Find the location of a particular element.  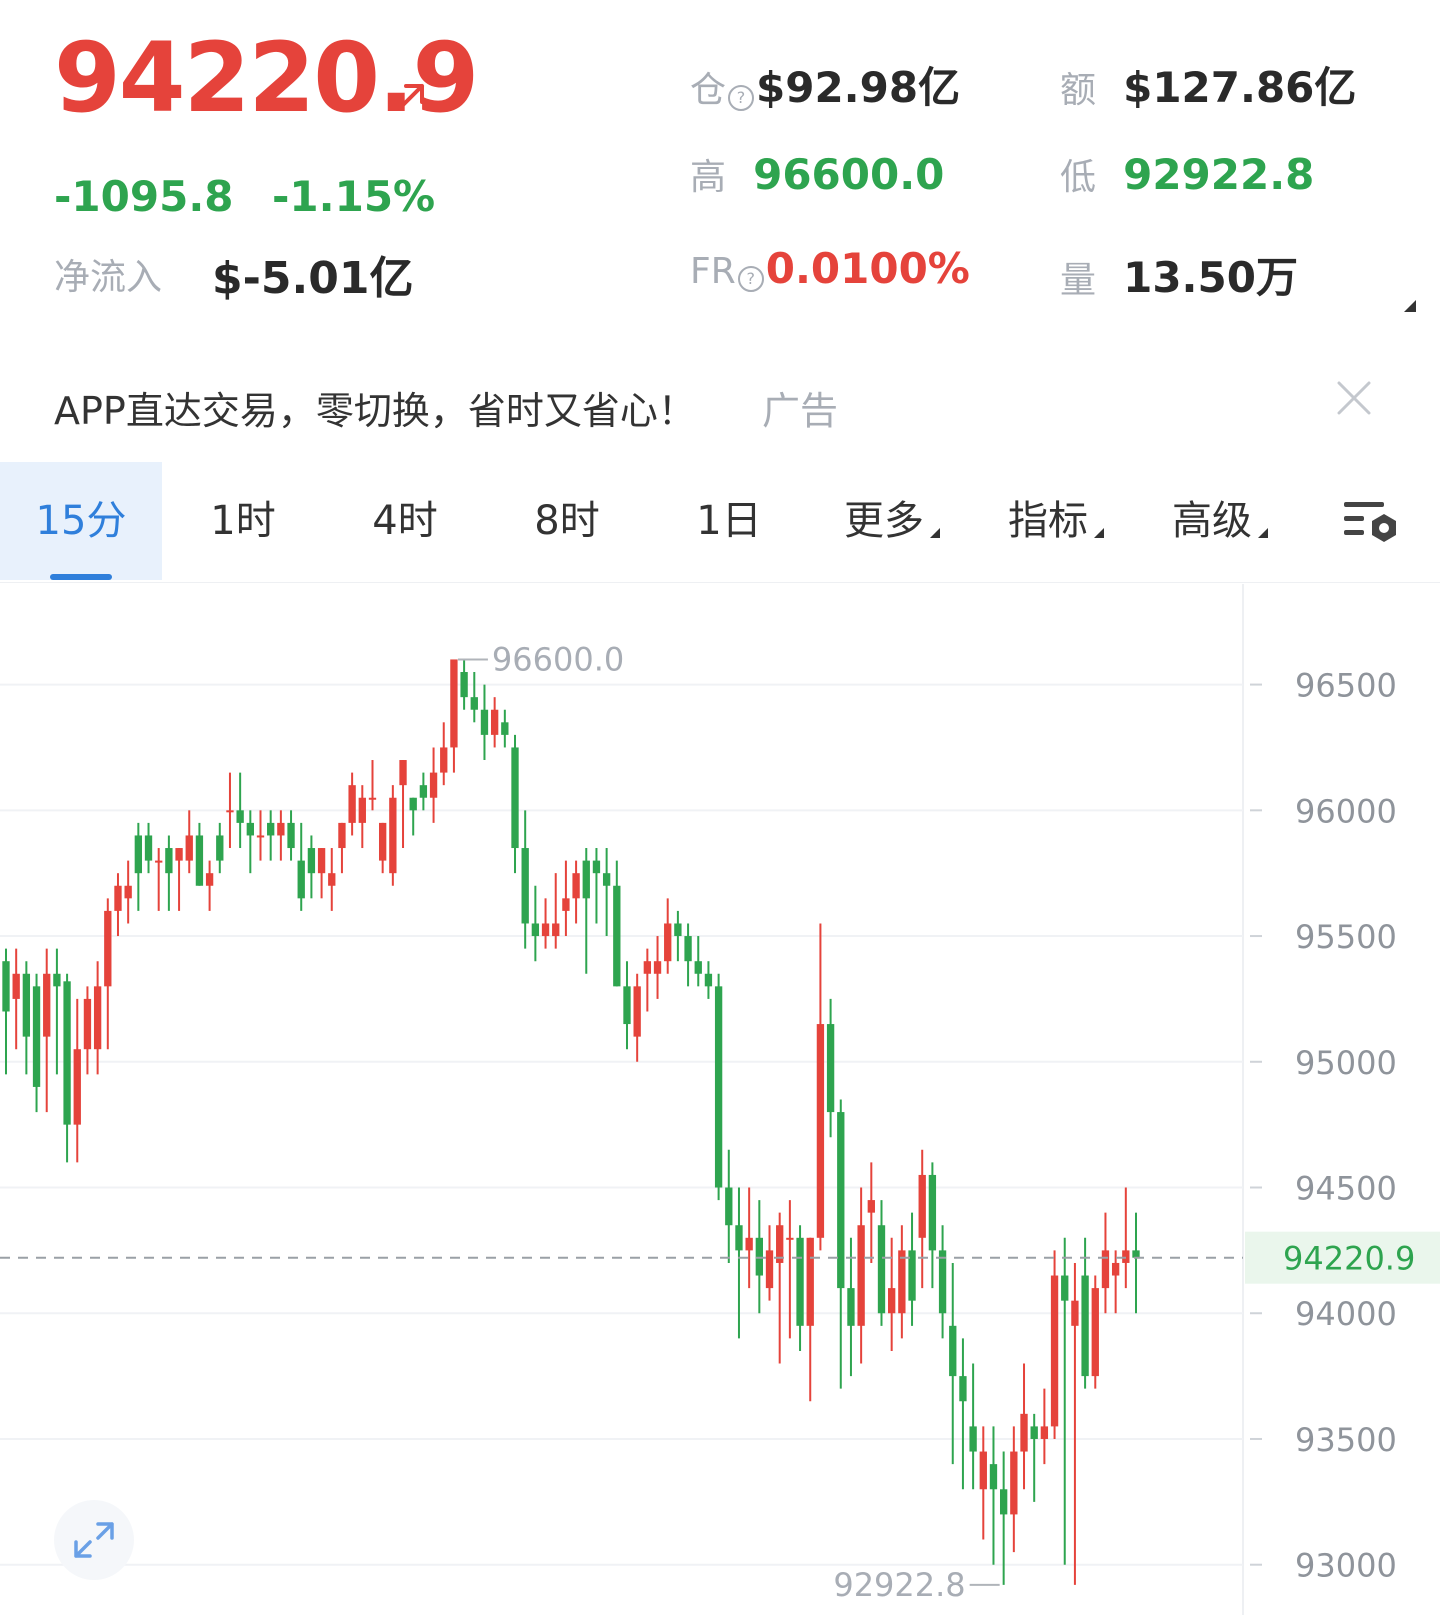

tab-8h: 8时 is located at coordinates (567, 521).